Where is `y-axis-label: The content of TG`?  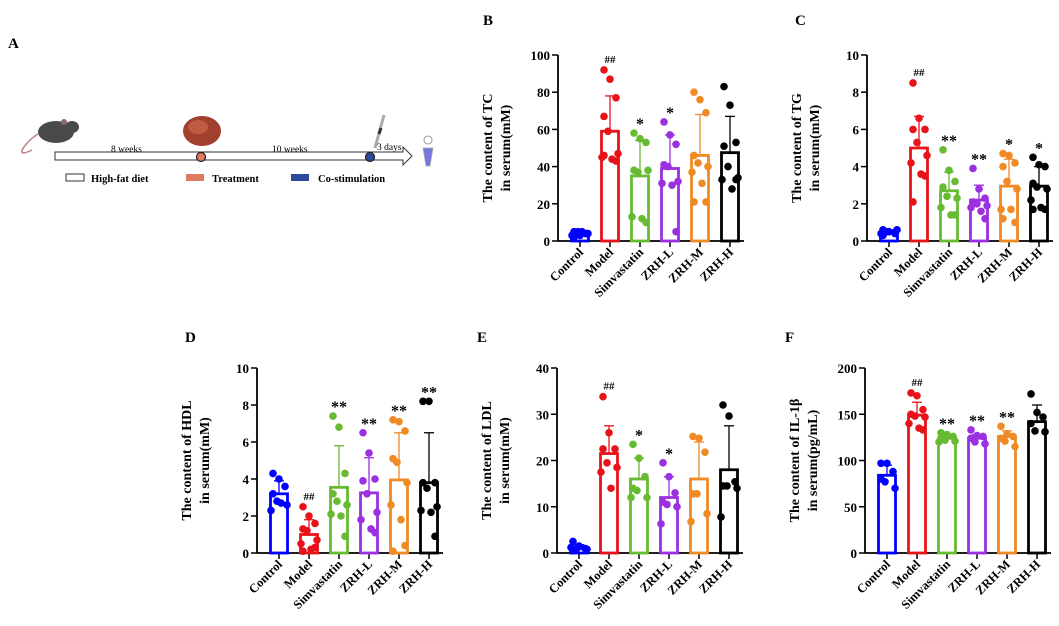
y-axis-label: The content of TG is located at coordinates (797, 148).